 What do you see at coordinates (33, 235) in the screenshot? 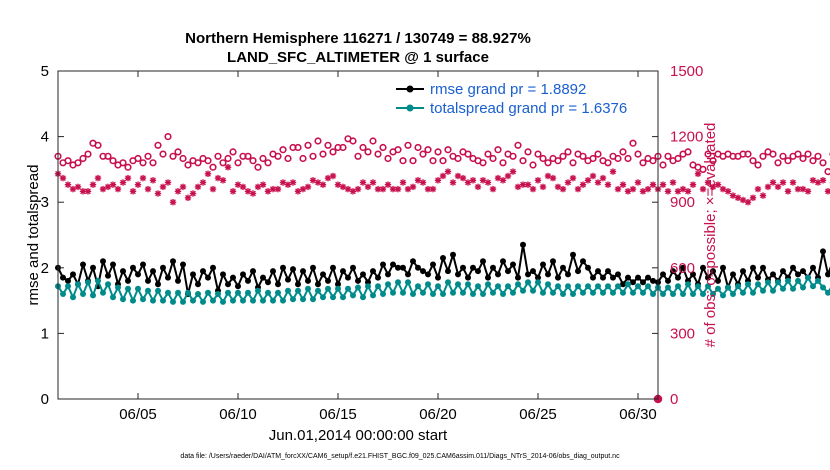
I see `y-axis-label: rmse and totalspread` at bounding box center [33, 235].